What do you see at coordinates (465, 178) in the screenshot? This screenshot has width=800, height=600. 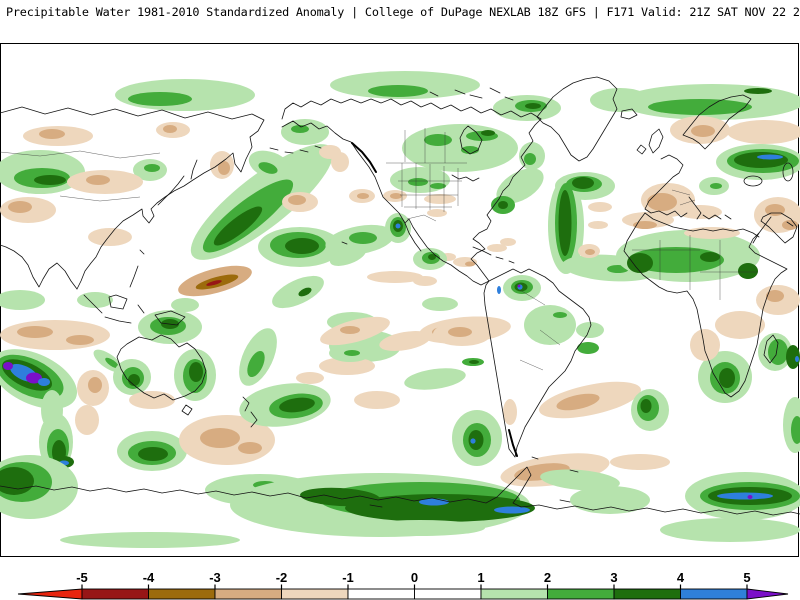 I see `coast-great-lakes` at bounding box center [465, 178].